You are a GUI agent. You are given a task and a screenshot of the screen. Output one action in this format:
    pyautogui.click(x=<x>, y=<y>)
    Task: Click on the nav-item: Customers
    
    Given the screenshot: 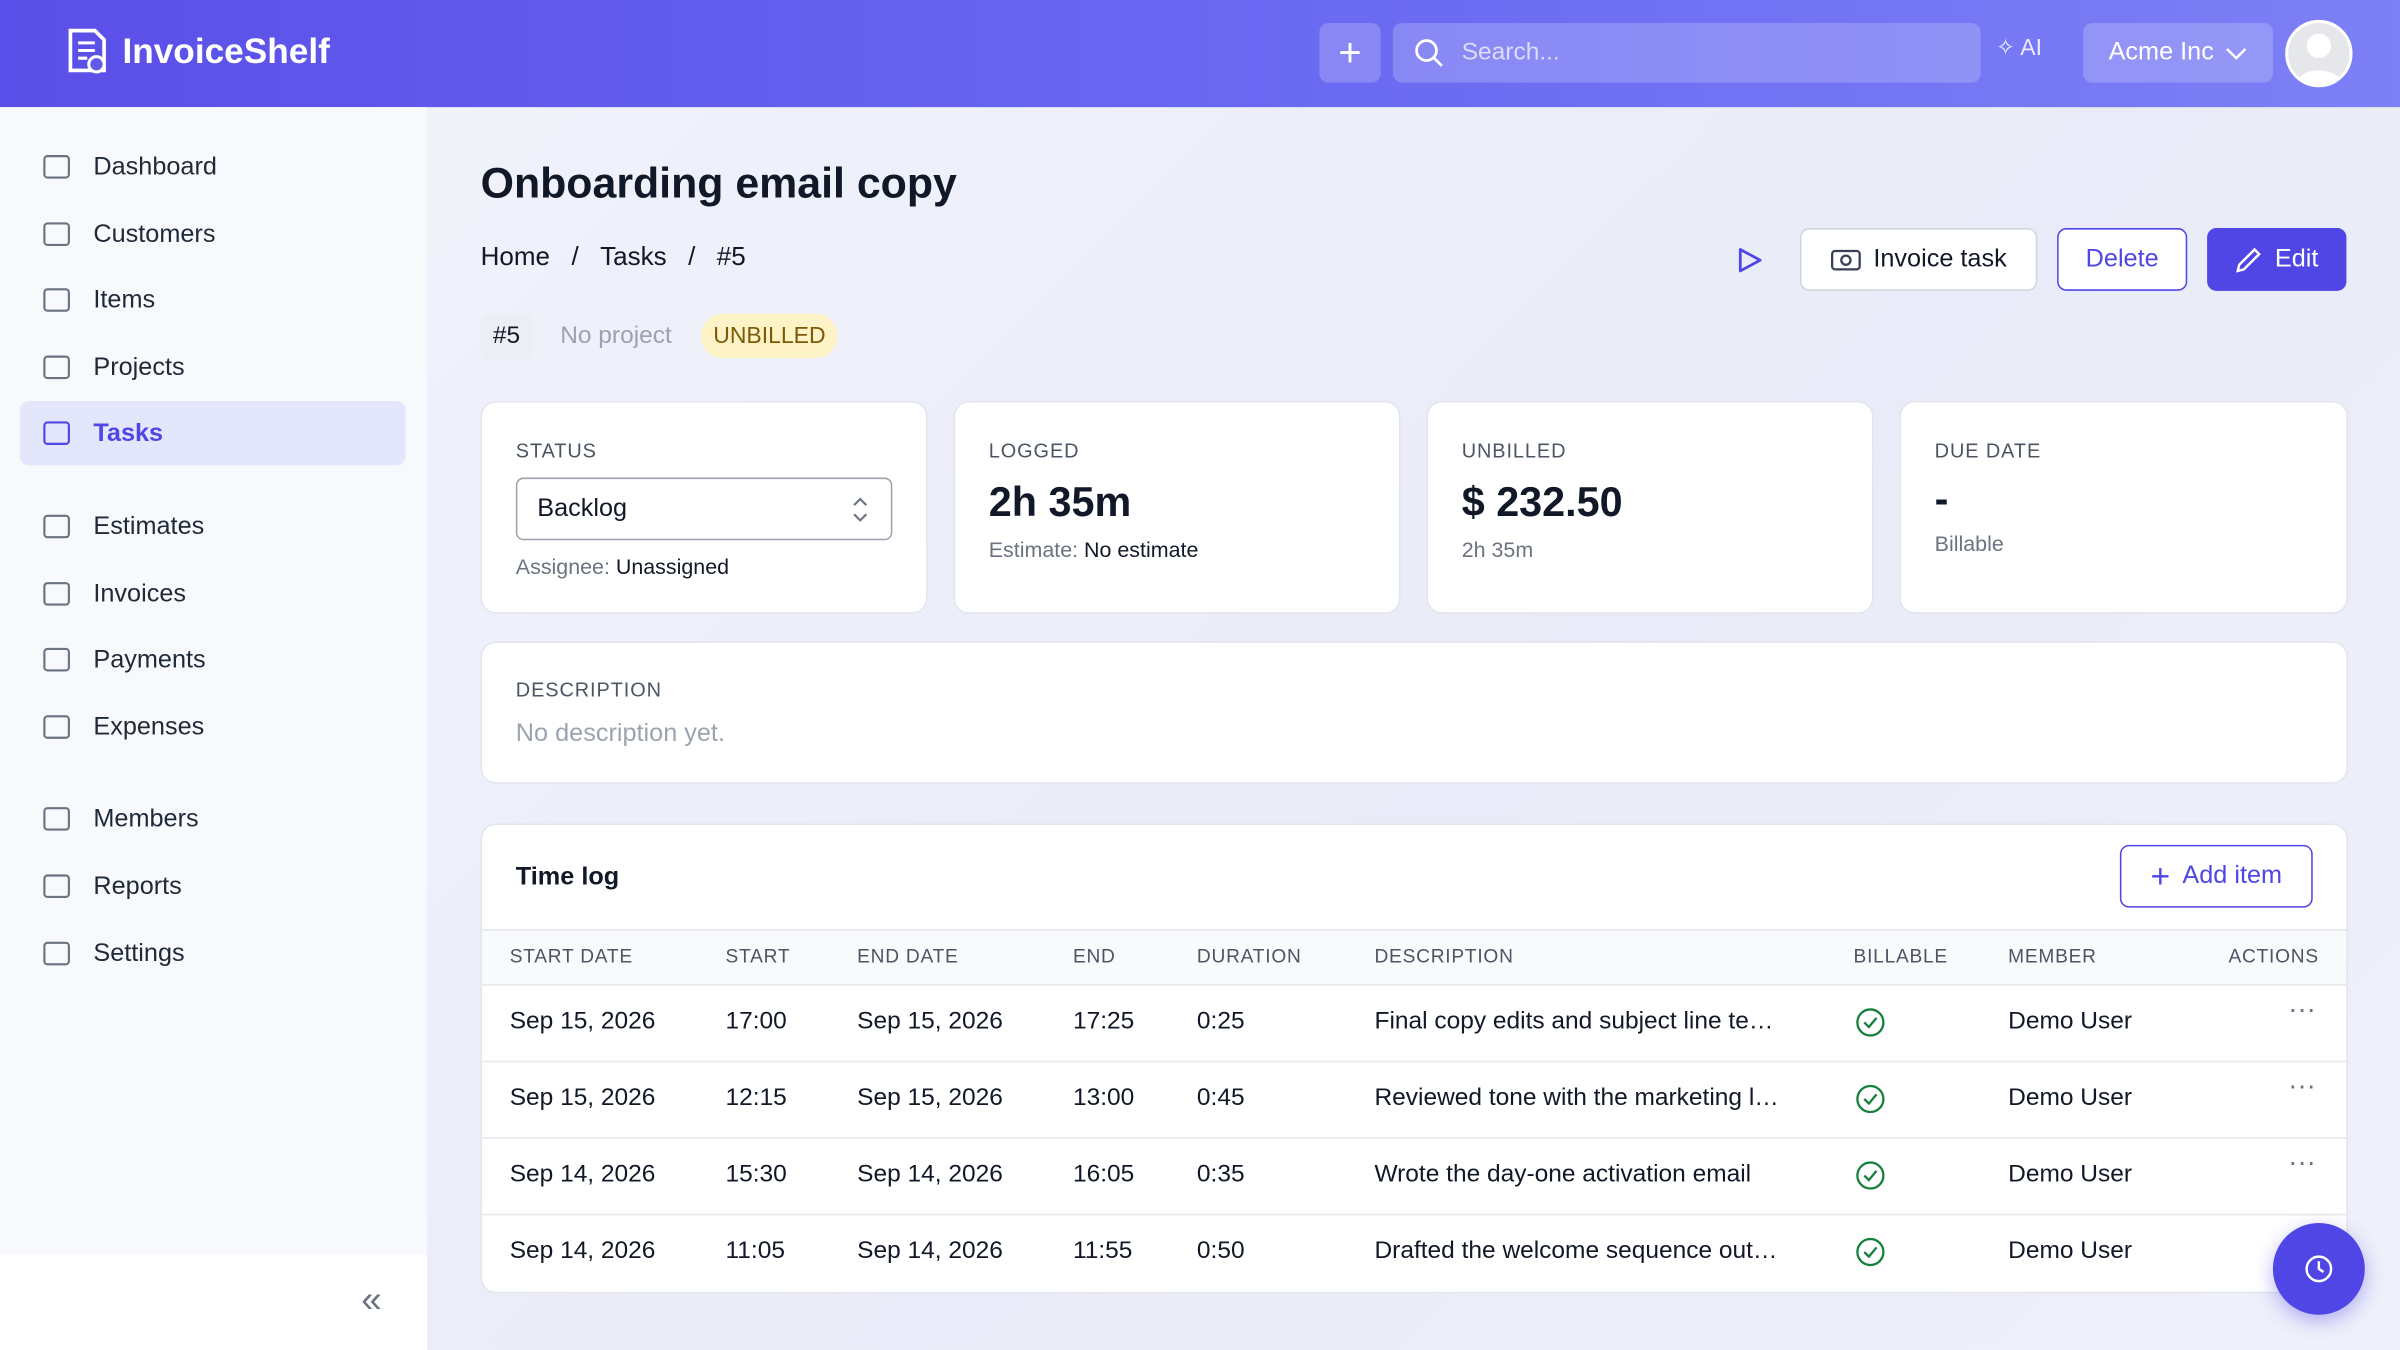 What is the action you would take?
    pyautogui.click(x=213, y=233)
    